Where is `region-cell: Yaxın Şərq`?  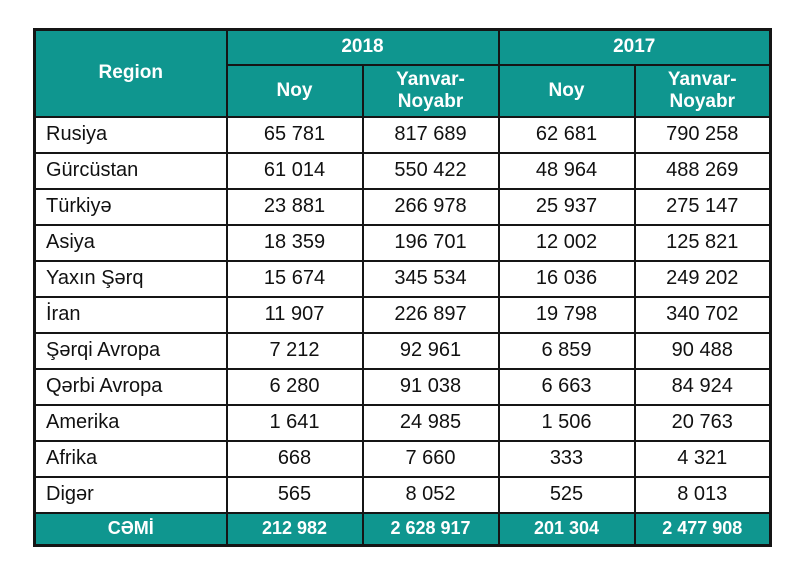
region-cell: Yaxın Şərq is located at coordinates (130, 278).